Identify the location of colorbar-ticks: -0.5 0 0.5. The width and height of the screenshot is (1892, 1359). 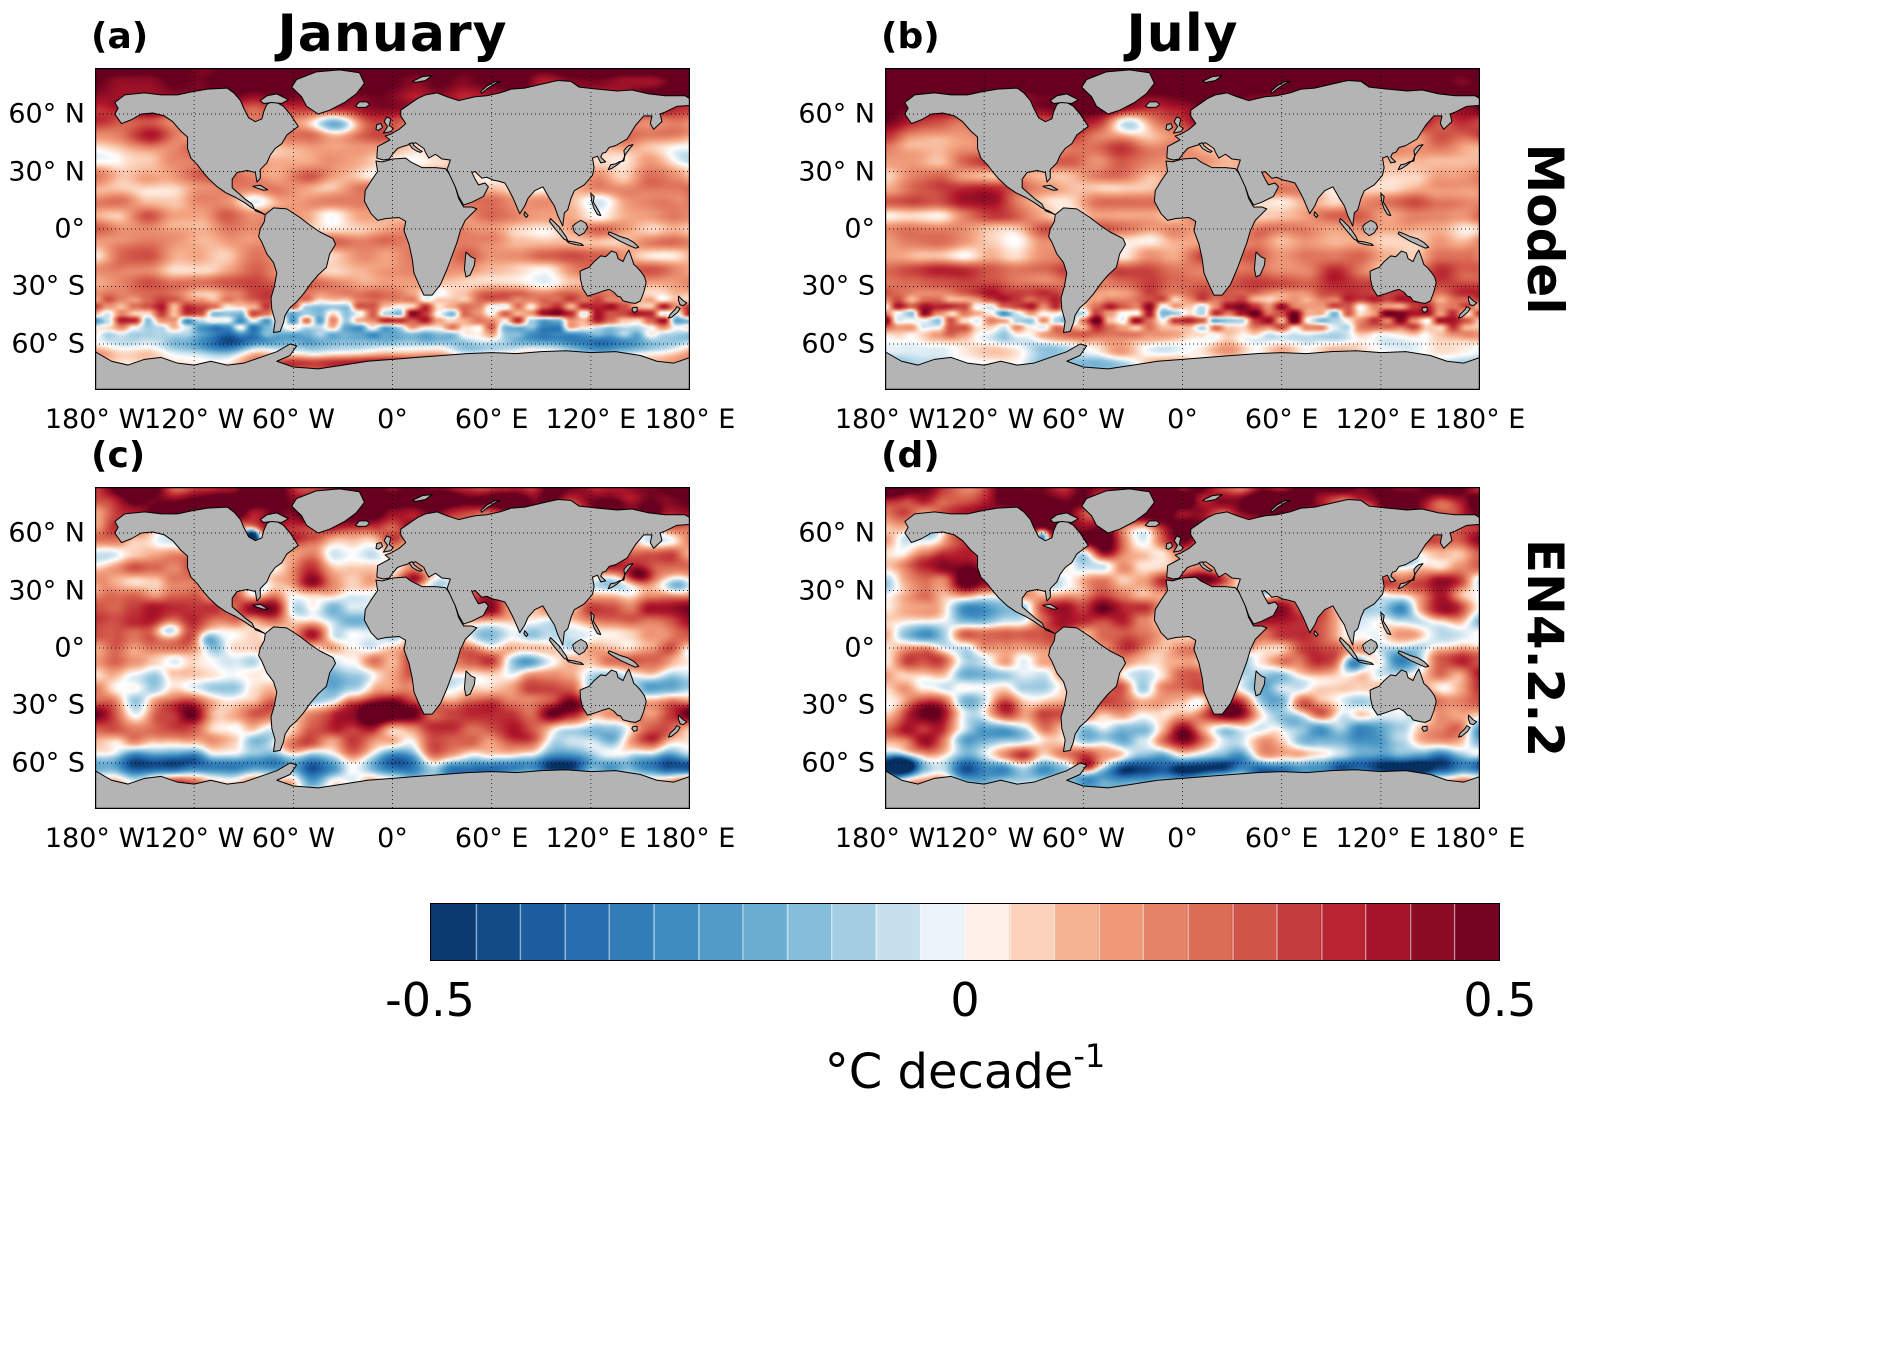
(960, 1003).